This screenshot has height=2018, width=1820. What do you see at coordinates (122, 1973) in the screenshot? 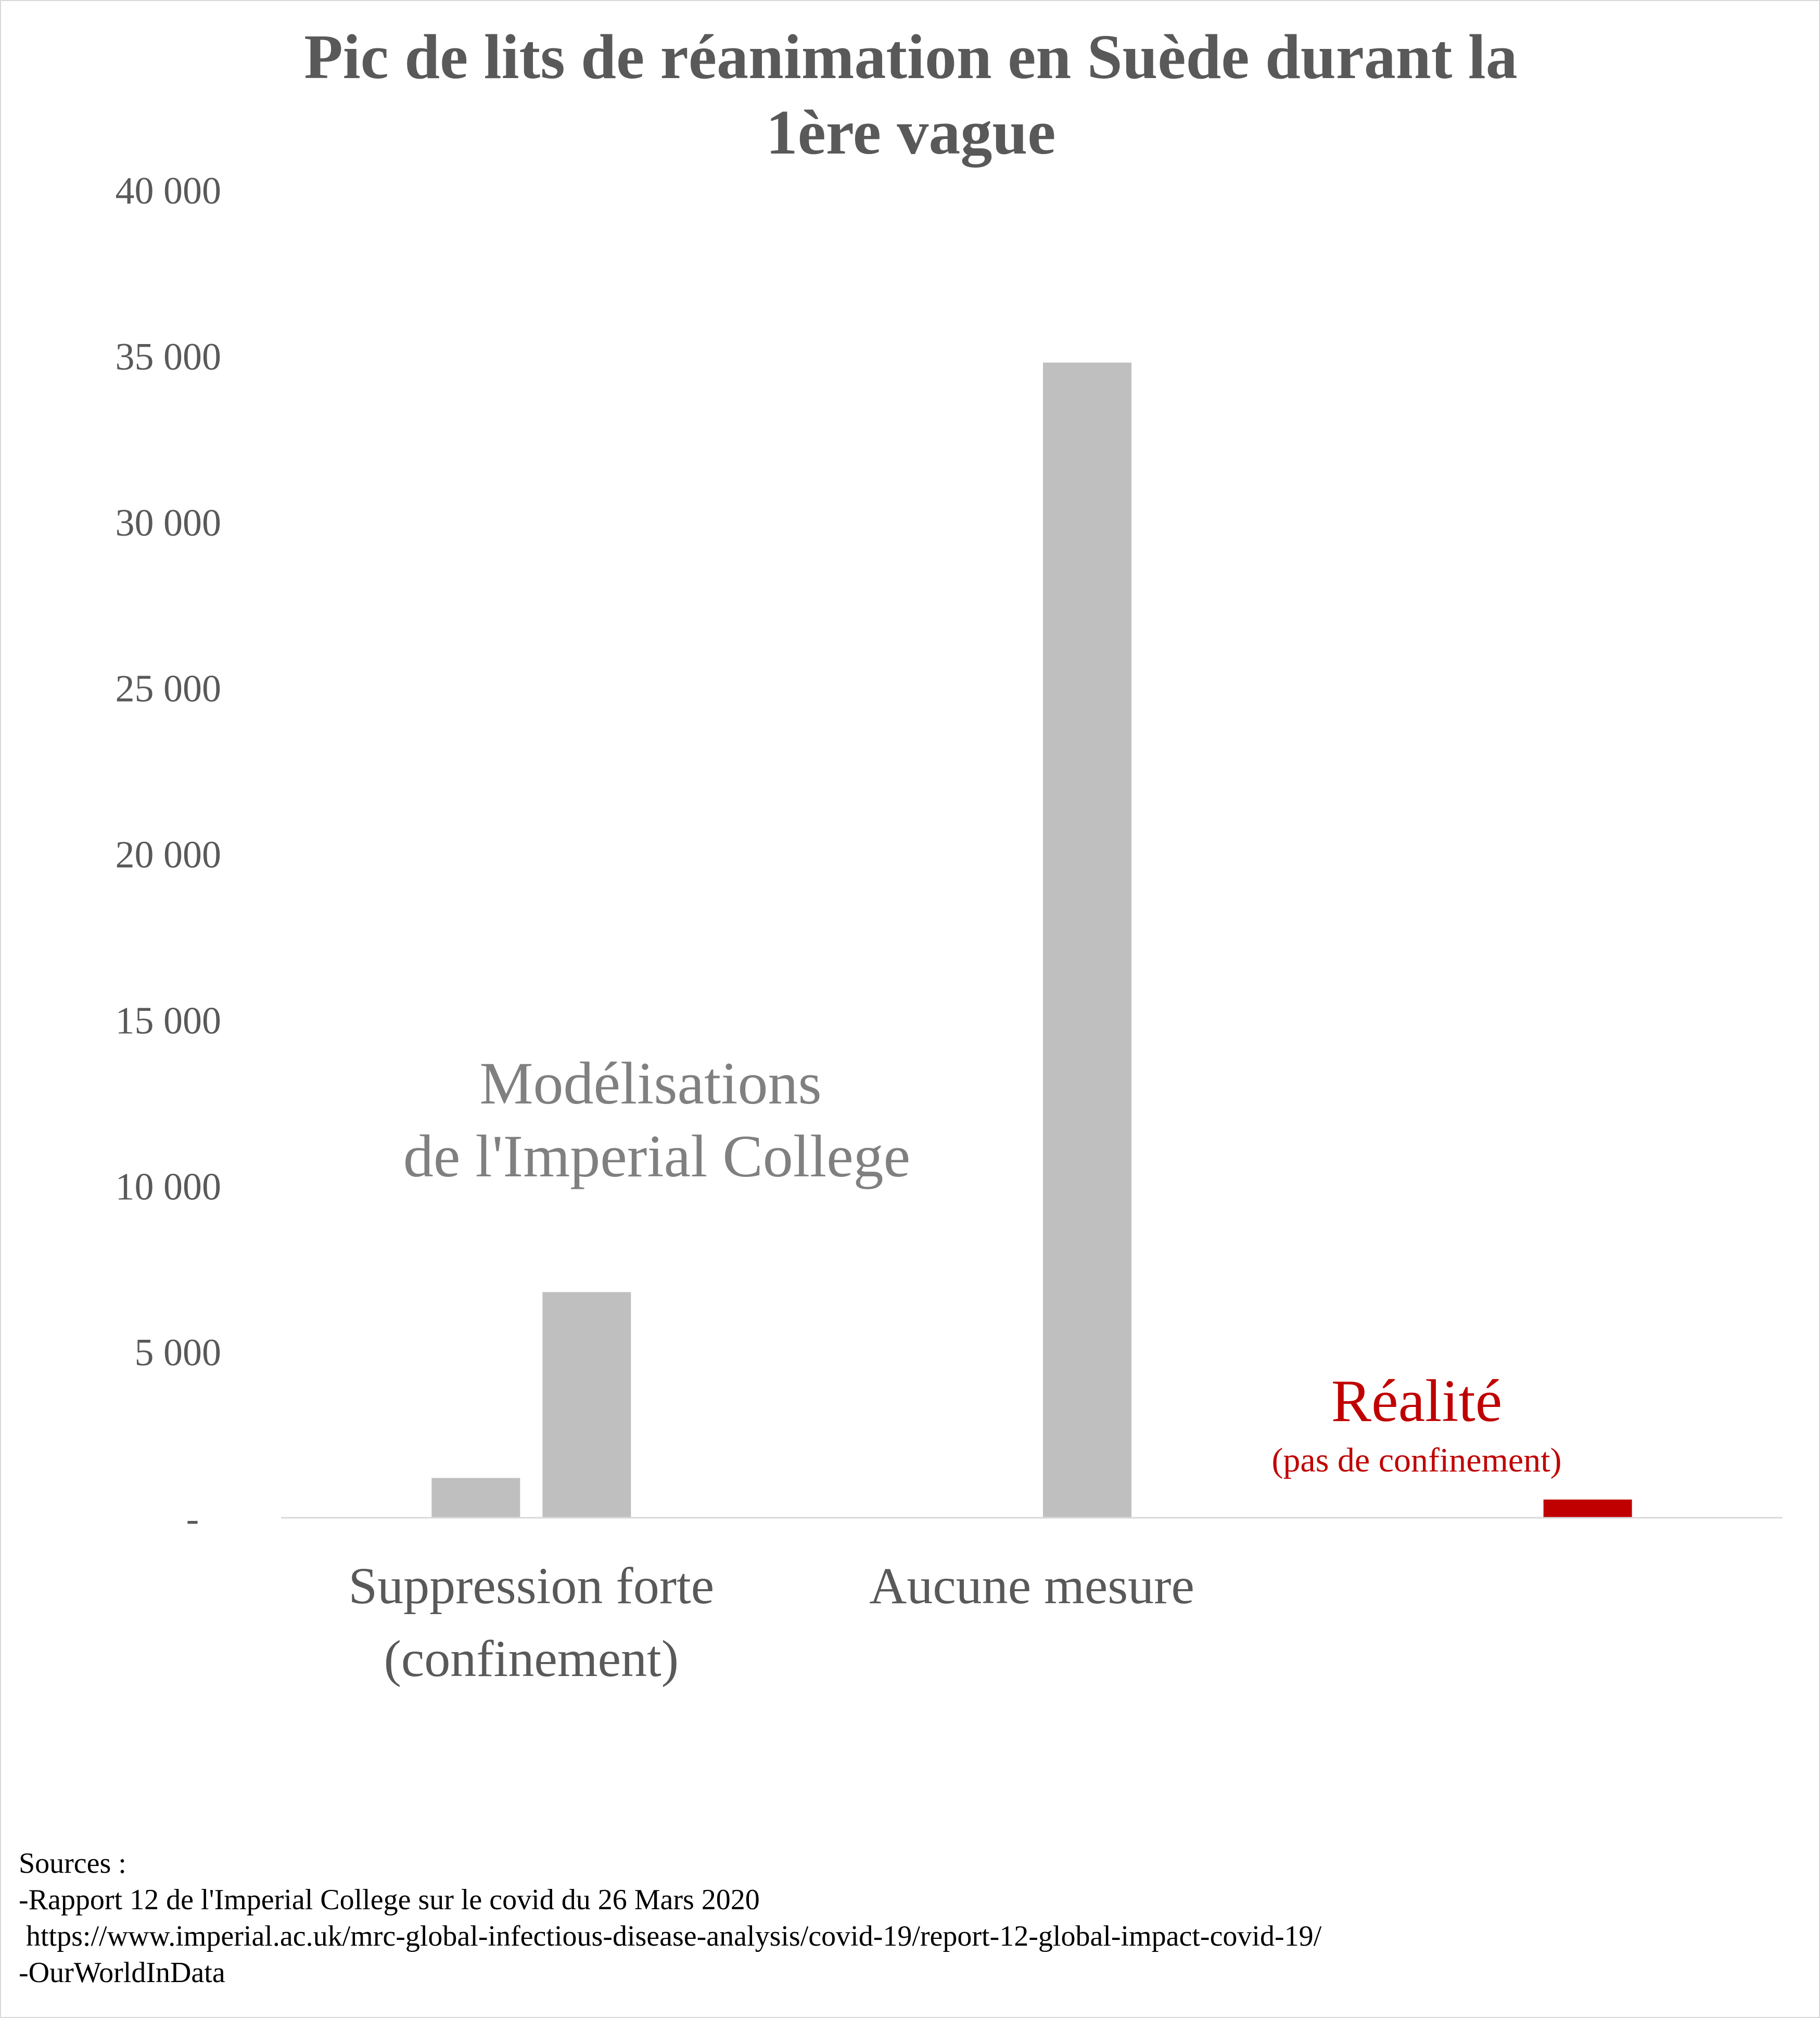
I see `sources-line-owid: -OurWorldInData` at bounding box center [122, 1973].